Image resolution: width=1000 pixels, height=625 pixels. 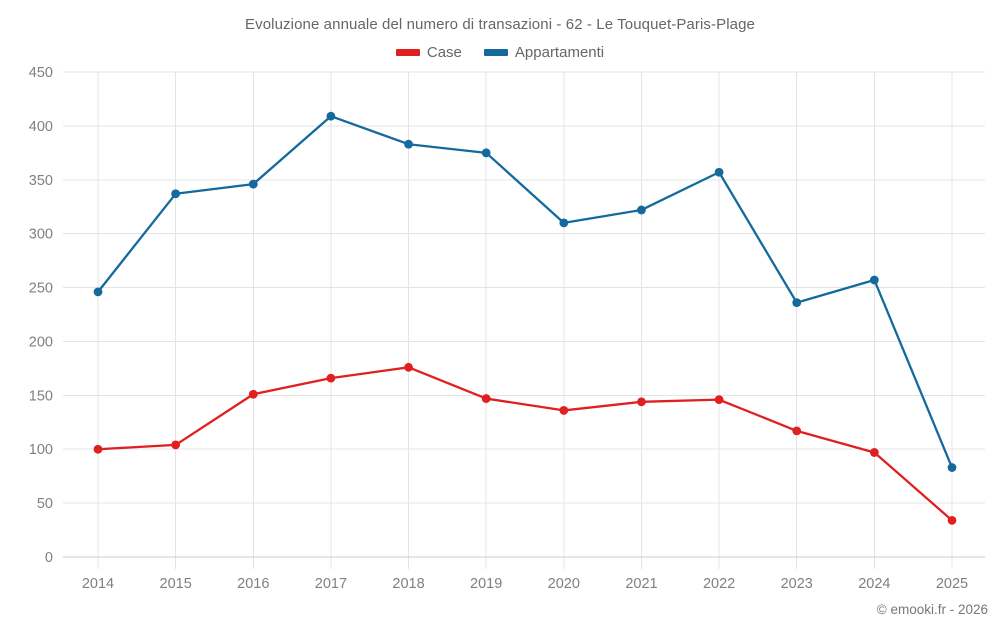 I want to click on x-tick-label: 2021, so click(x=641, y=584).